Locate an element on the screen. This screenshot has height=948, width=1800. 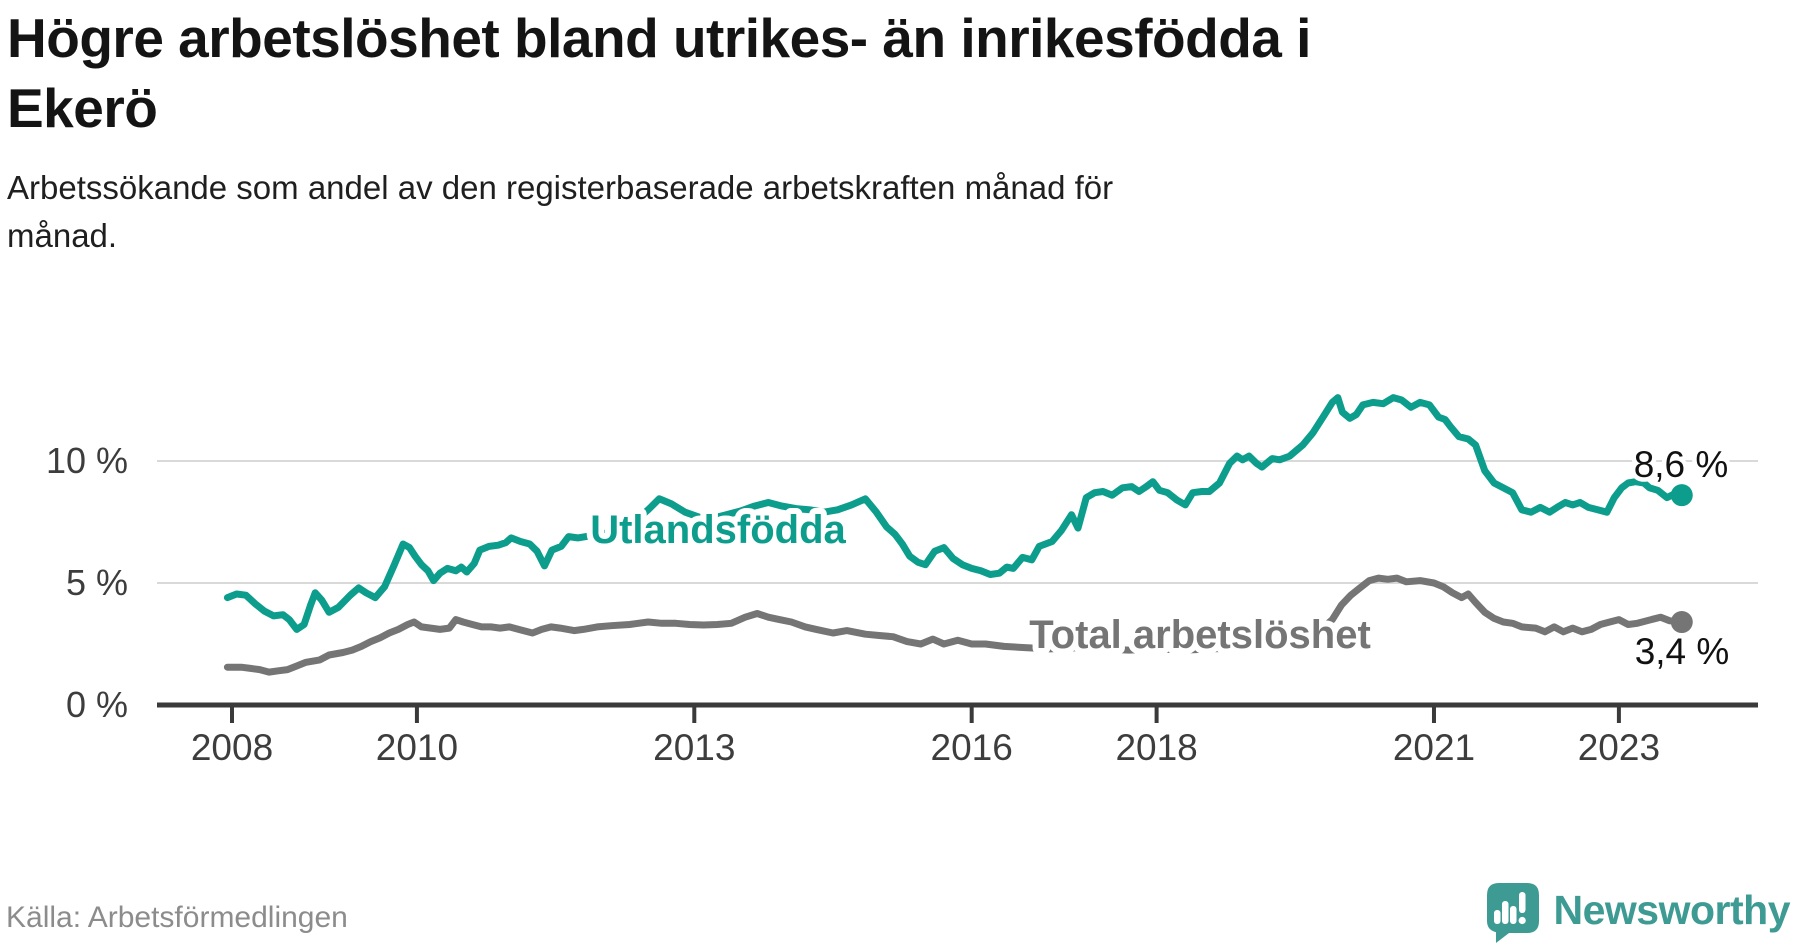
series-end-label-utlandsfodda: 8,6 % is located at coordinates (1681, 464).